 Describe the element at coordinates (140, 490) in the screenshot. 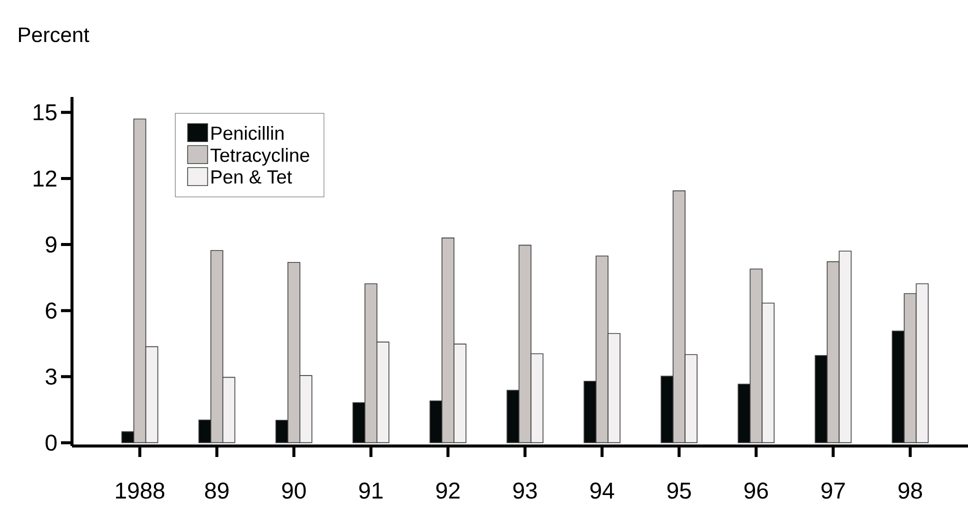

I see `x-tick-label: 1988` at that location.